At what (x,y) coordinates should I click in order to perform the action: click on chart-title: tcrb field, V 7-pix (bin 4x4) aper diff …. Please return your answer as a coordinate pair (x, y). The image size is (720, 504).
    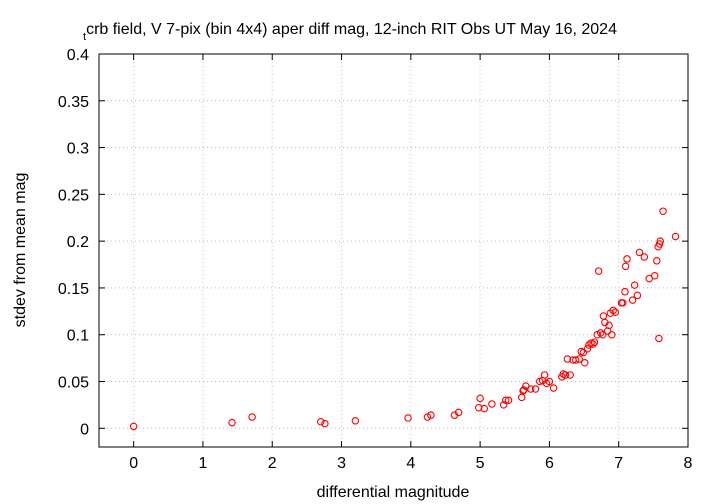
    Looking at the image, I should click on (350, 32).